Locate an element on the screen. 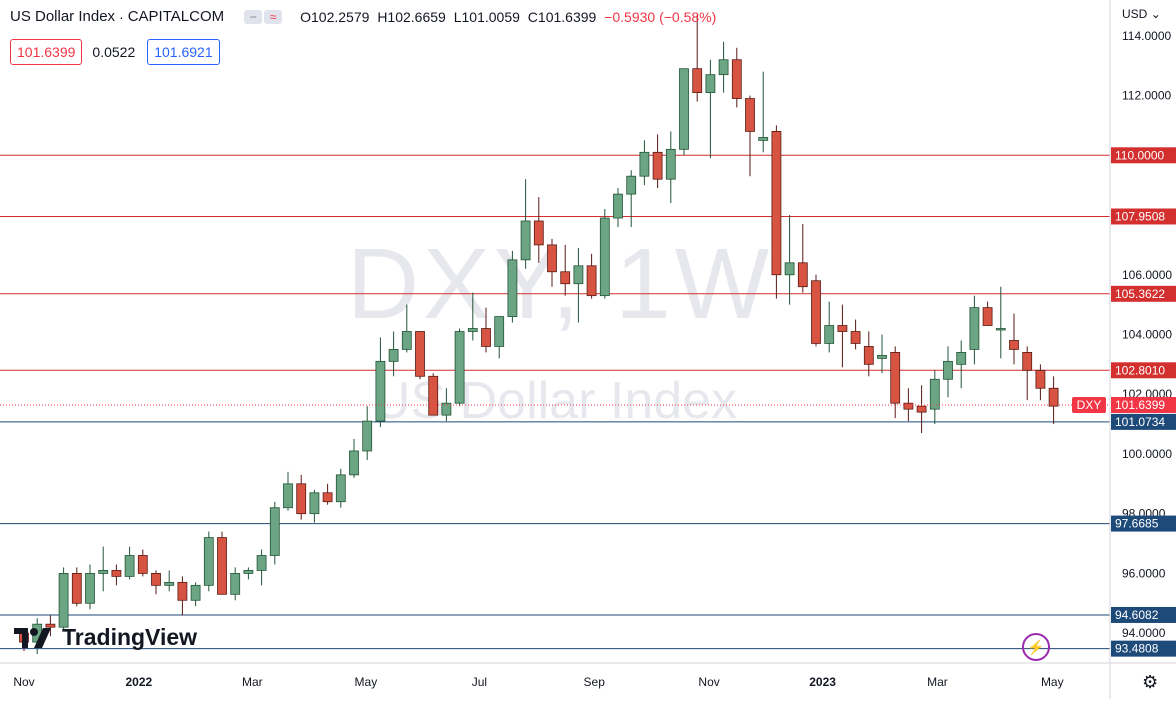  level-label-7: 93.4808 is located at coordinates (1137, 649).